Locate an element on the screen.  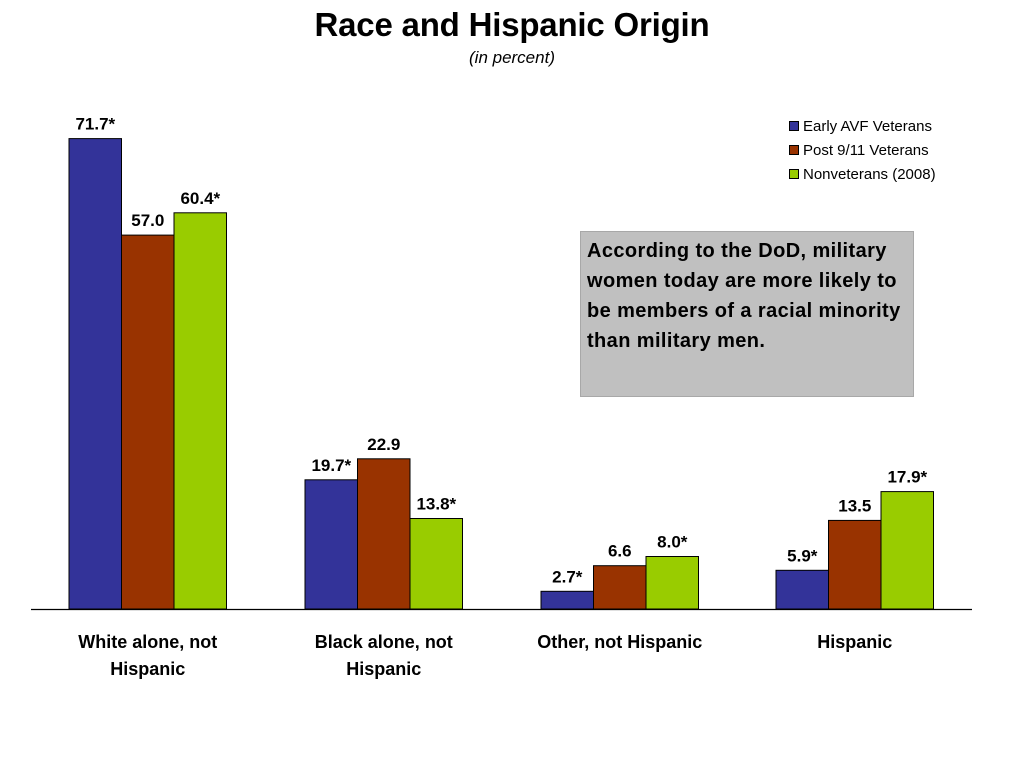
category-label-1-line-2: Hispanic is located at coordinates (147, 669).